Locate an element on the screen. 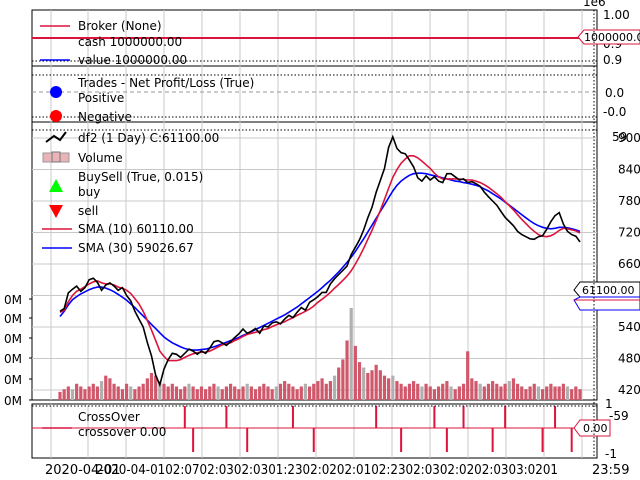 Image resolution: width=640 pixels, height=480 pixels. legend-sma10-label: SMA (10) 60110.00 is located at coordinates (136, 229).